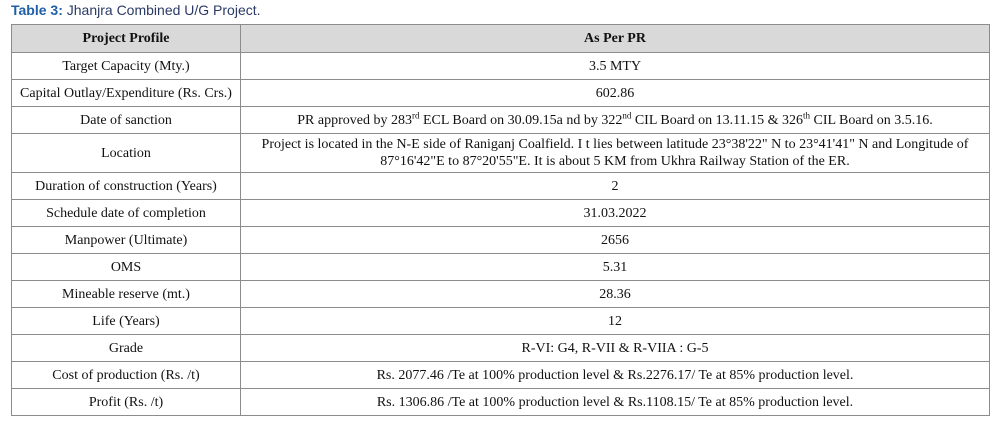  I want to click on table-row: OMS 5.31, so click(500, 267).